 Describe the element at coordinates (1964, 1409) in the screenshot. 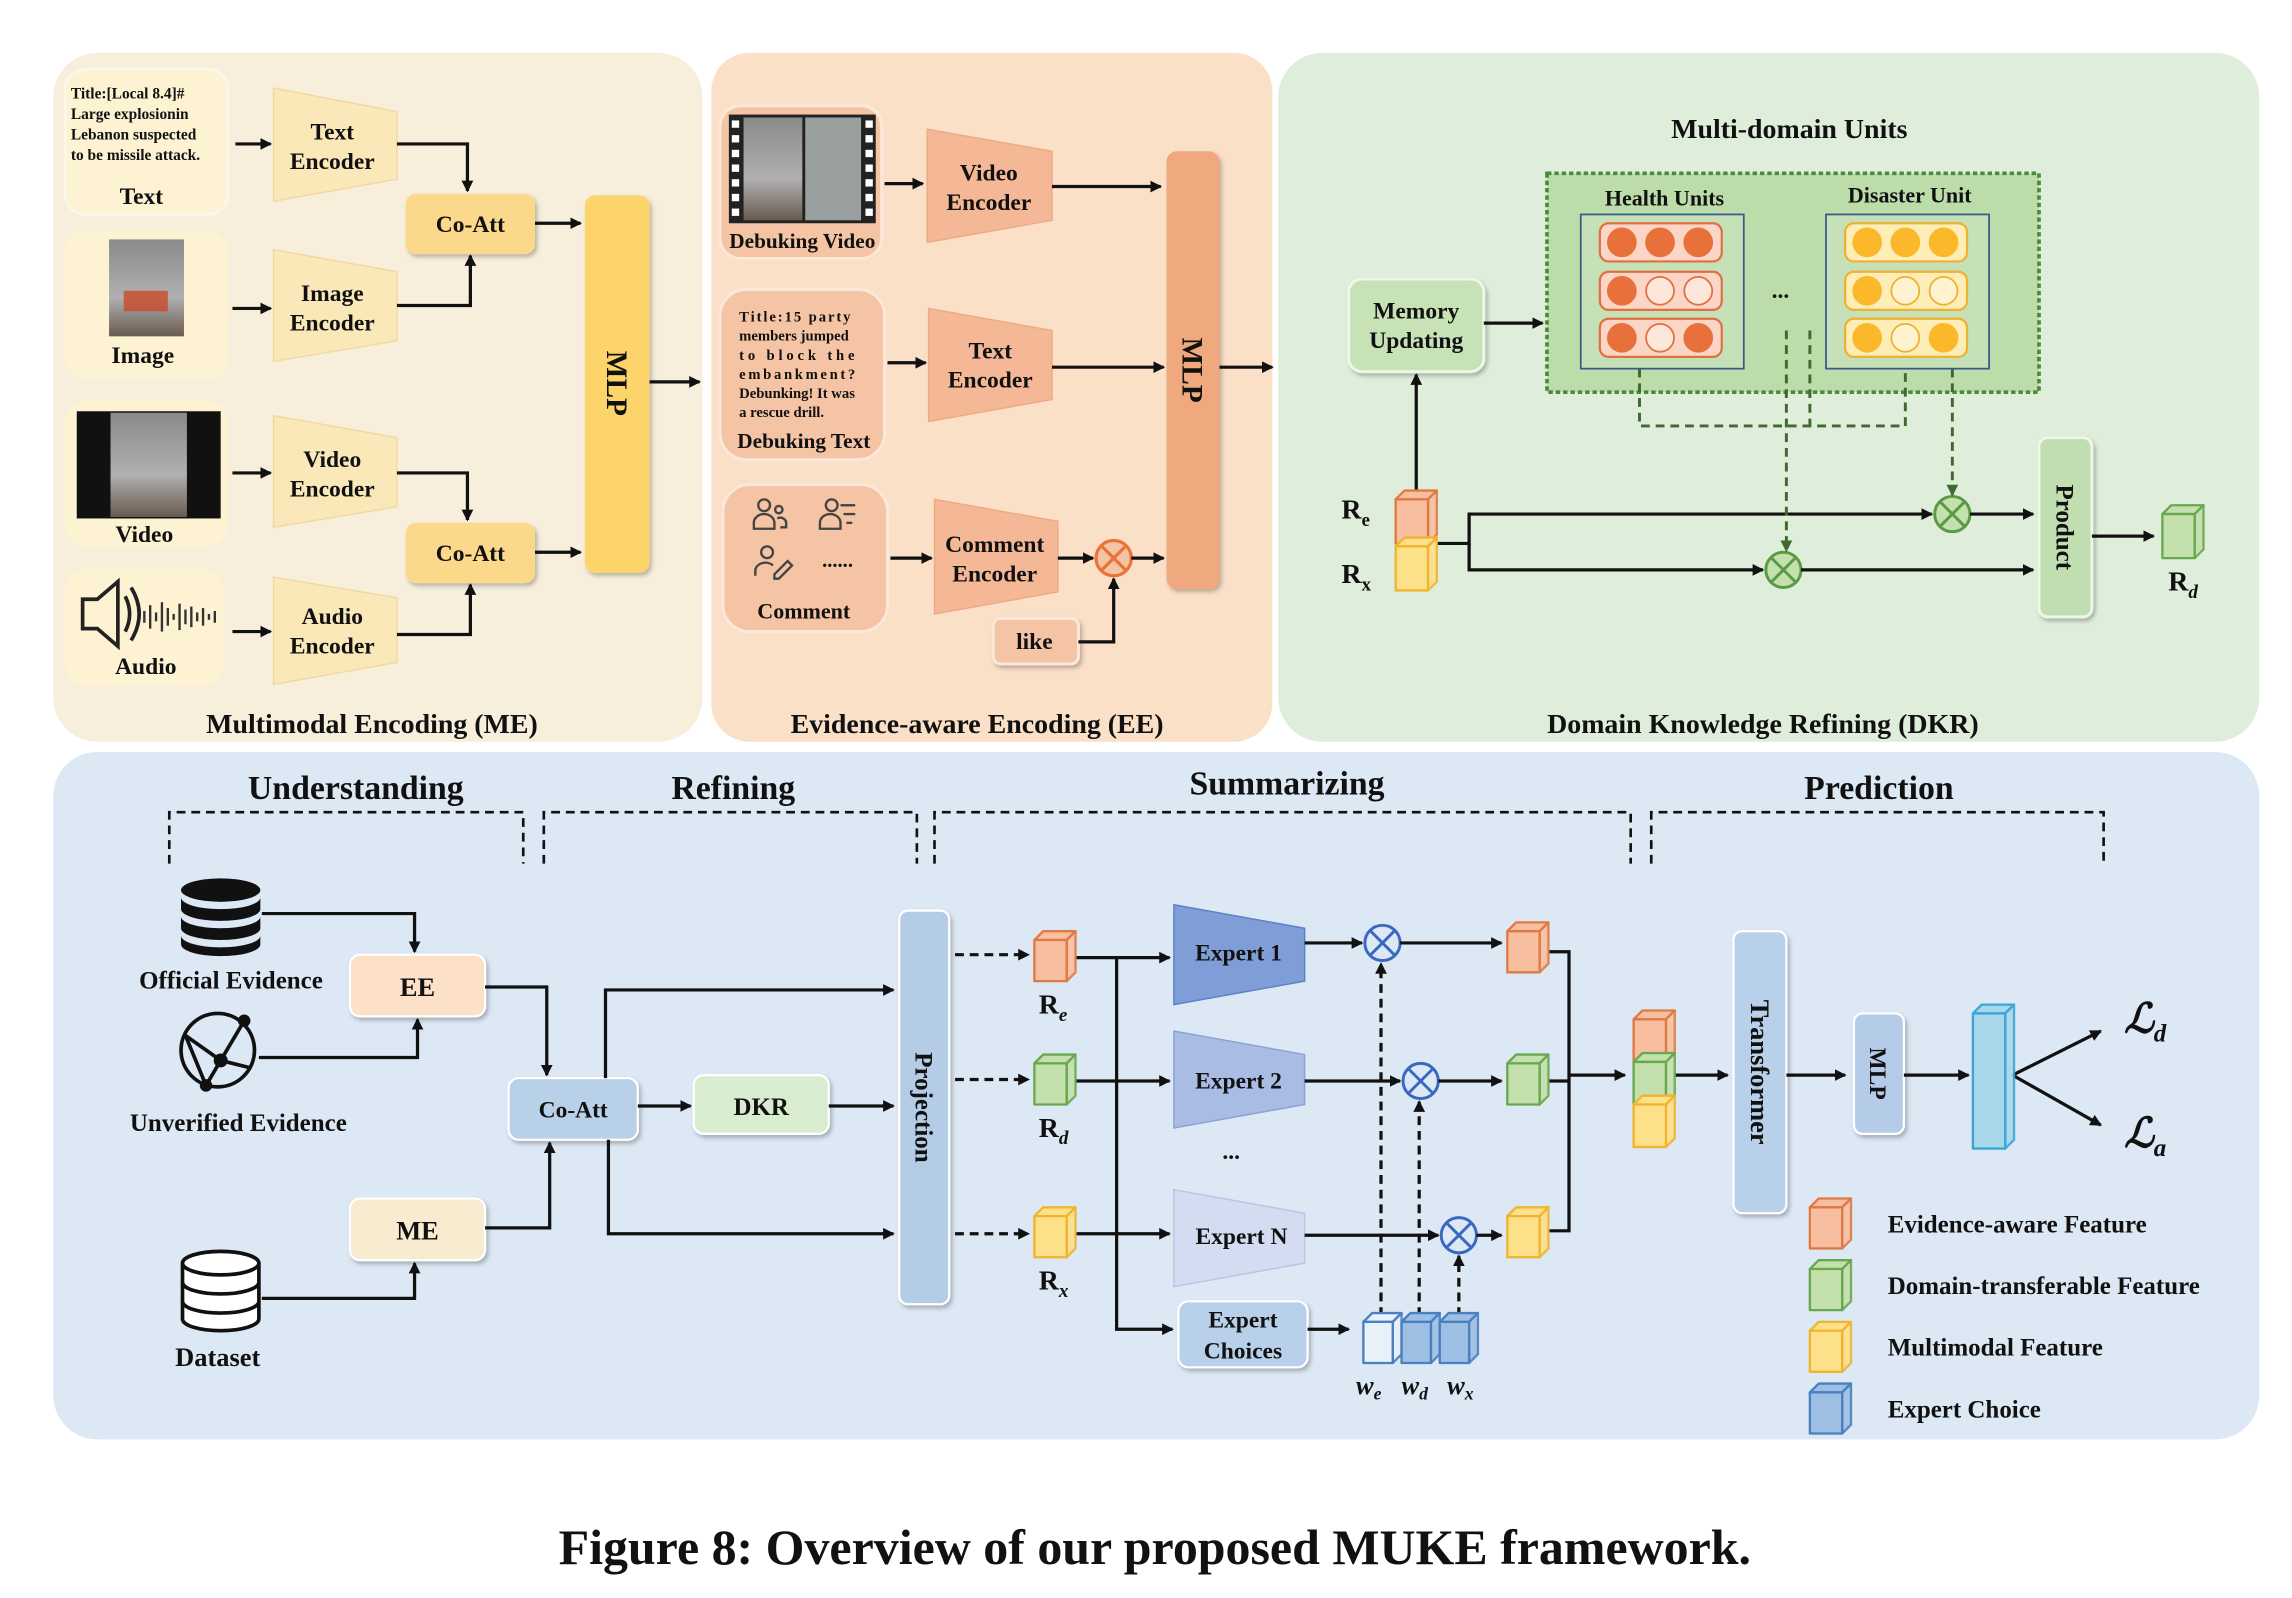

I see `legend-label: Expert Choice` at that location.